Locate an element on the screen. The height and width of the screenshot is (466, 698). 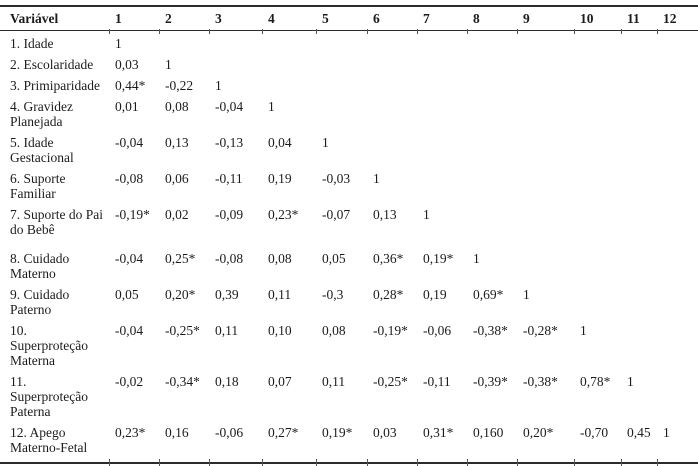
correlation-cell-r2-c5 is located at coordinates (342, 64).